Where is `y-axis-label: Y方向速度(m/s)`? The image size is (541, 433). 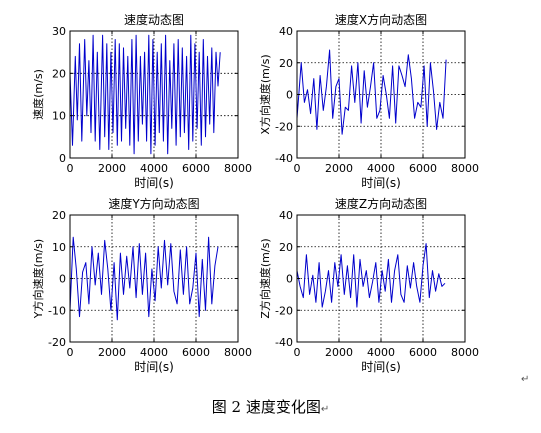 y-axis-label: Y方向速度(m/s) is located at coordinates (38, 279).